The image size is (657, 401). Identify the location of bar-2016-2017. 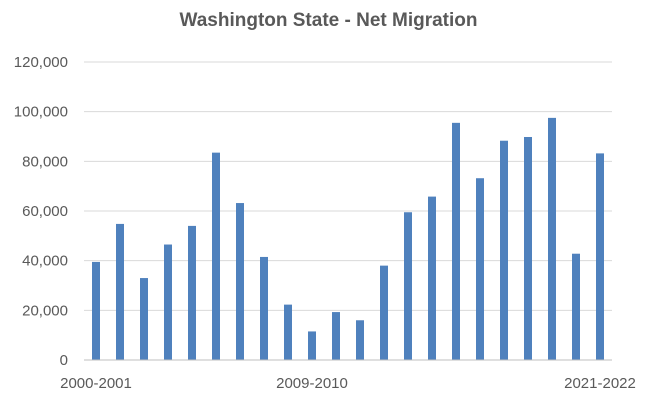
(480, 269).